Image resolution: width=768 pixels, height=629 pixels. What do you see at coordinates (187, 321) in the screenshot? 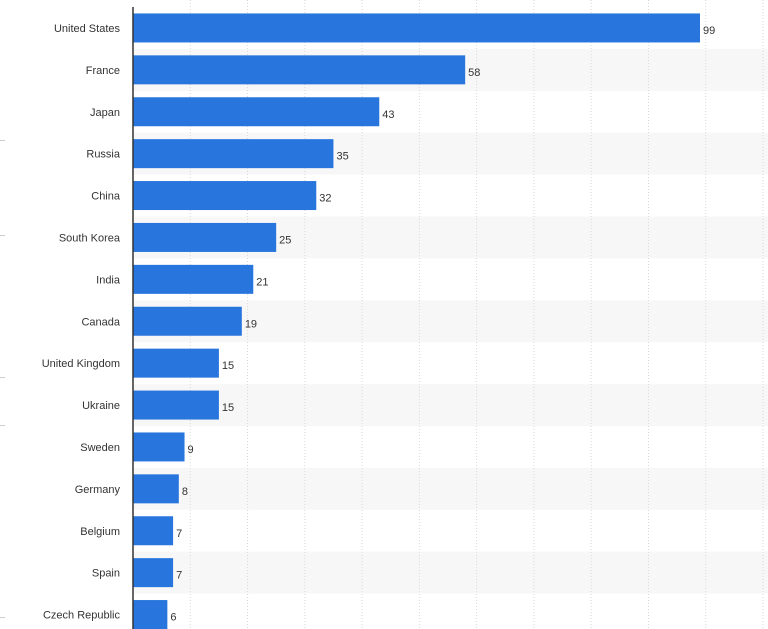
I see `bar-canada` at bounding box center [187, 321].